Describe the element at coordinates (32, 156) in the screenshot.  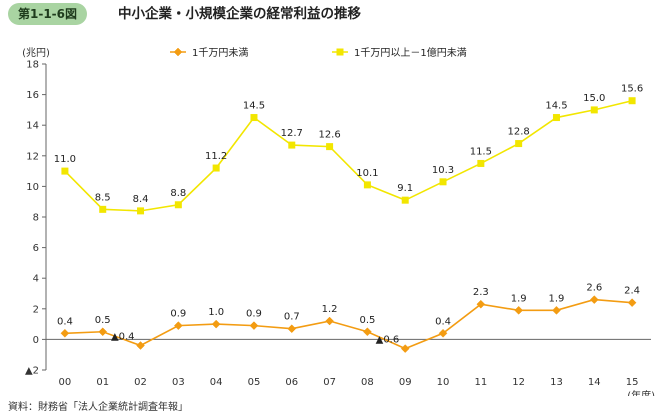
I see `y-tick-label: 12` at that location.